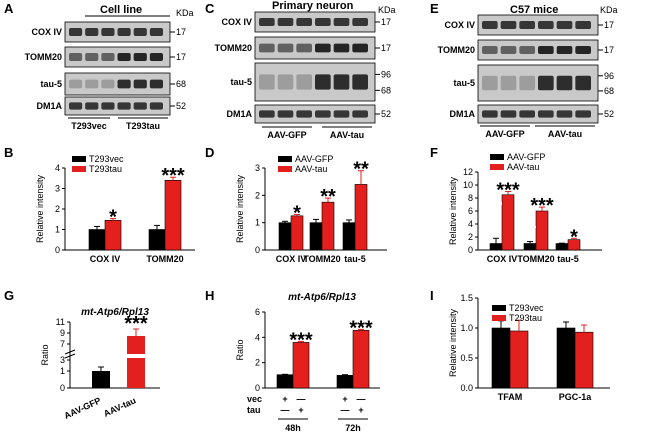  I want to click on panel-label-D: D, so click(209, 152).